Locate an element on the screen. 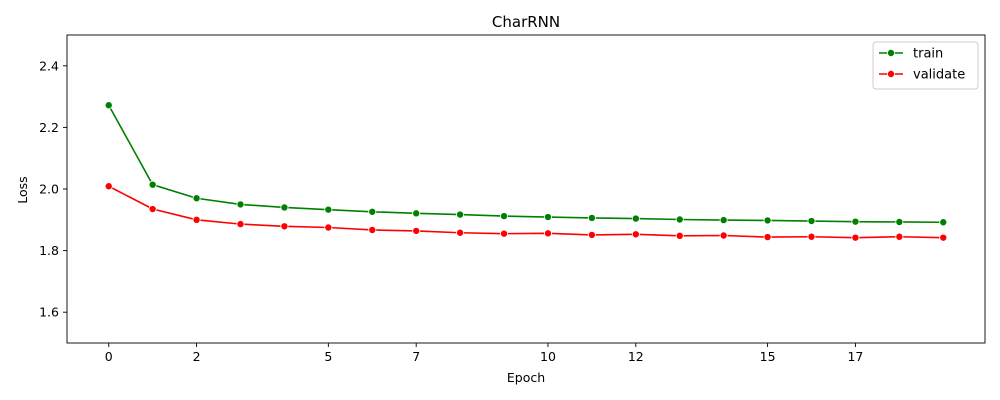 This screenshot has width=1000, height=400. y-tick-label: 1.8 is located at coordinates (49, 250).